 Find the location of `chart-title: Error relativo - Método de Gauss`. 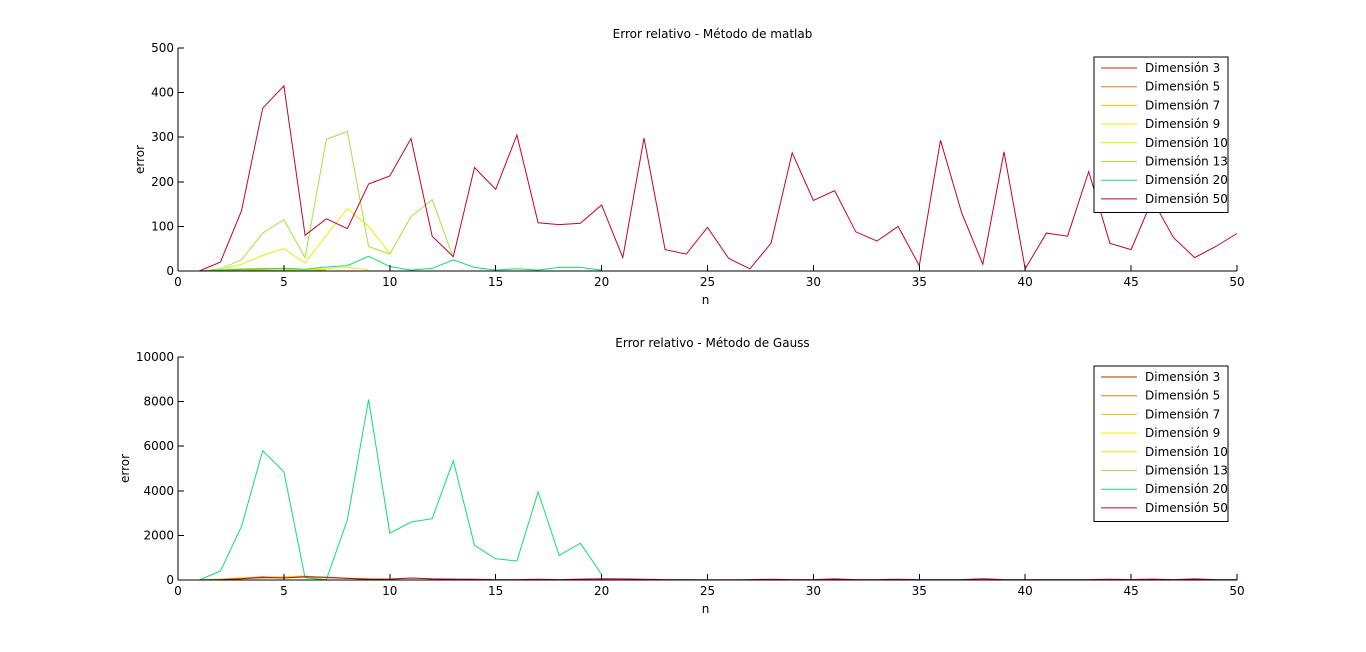

chart-title: Error relativo - Método de Gauss is located at coordinates (712, 343).